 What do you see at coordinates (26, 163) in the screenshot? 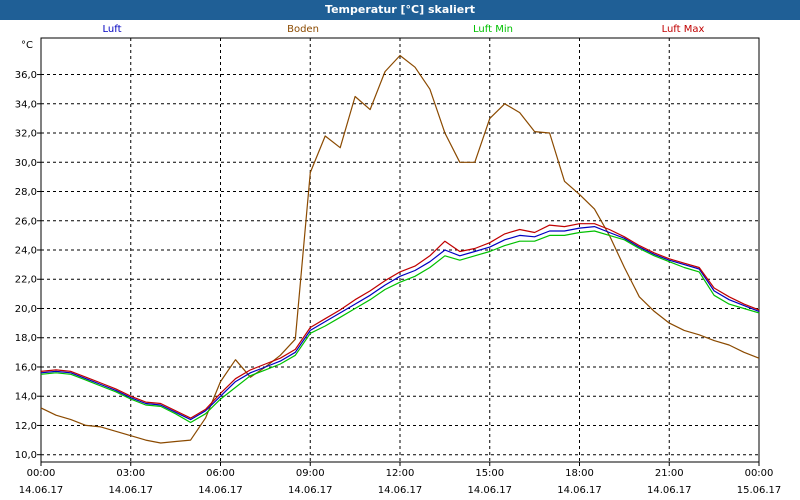
I see `y-tick-label: 30,0` at bounding box center [26, 163].